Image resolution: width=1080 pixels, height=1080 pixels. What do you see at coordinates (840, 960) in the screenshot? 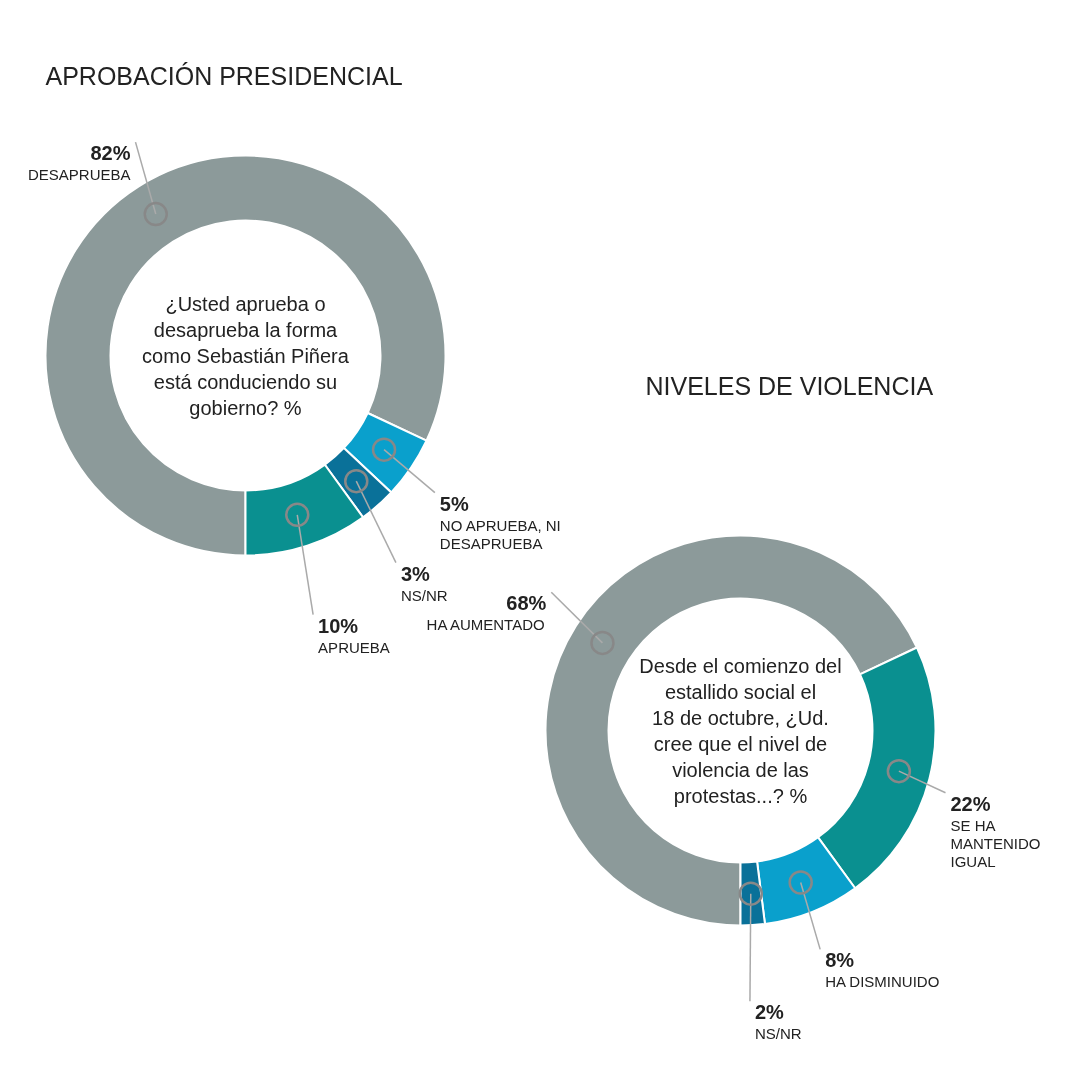
I see `data-label: 8%` at bounding box center [840, 960].